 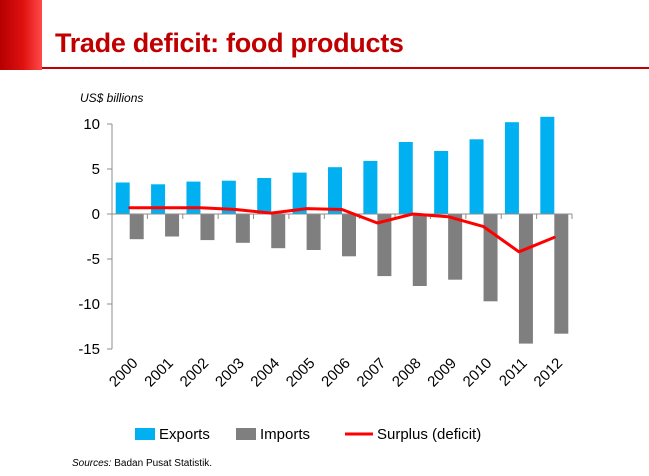 What do you see at coordinates (407, 373) in the screenshot?
I see `x-tick-label: 2008` at bounding box center [407, 373].